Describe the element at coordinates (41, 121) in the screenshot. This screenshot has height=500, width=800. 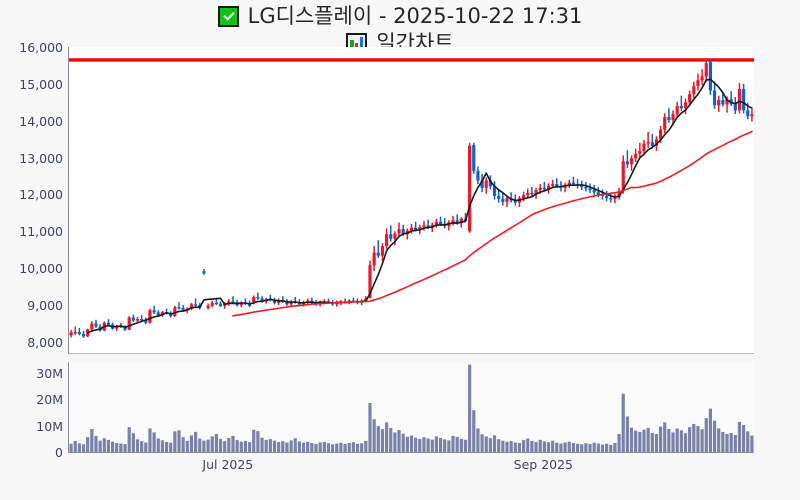
I see `price-axis-tick-14000: 14,000` at that location.